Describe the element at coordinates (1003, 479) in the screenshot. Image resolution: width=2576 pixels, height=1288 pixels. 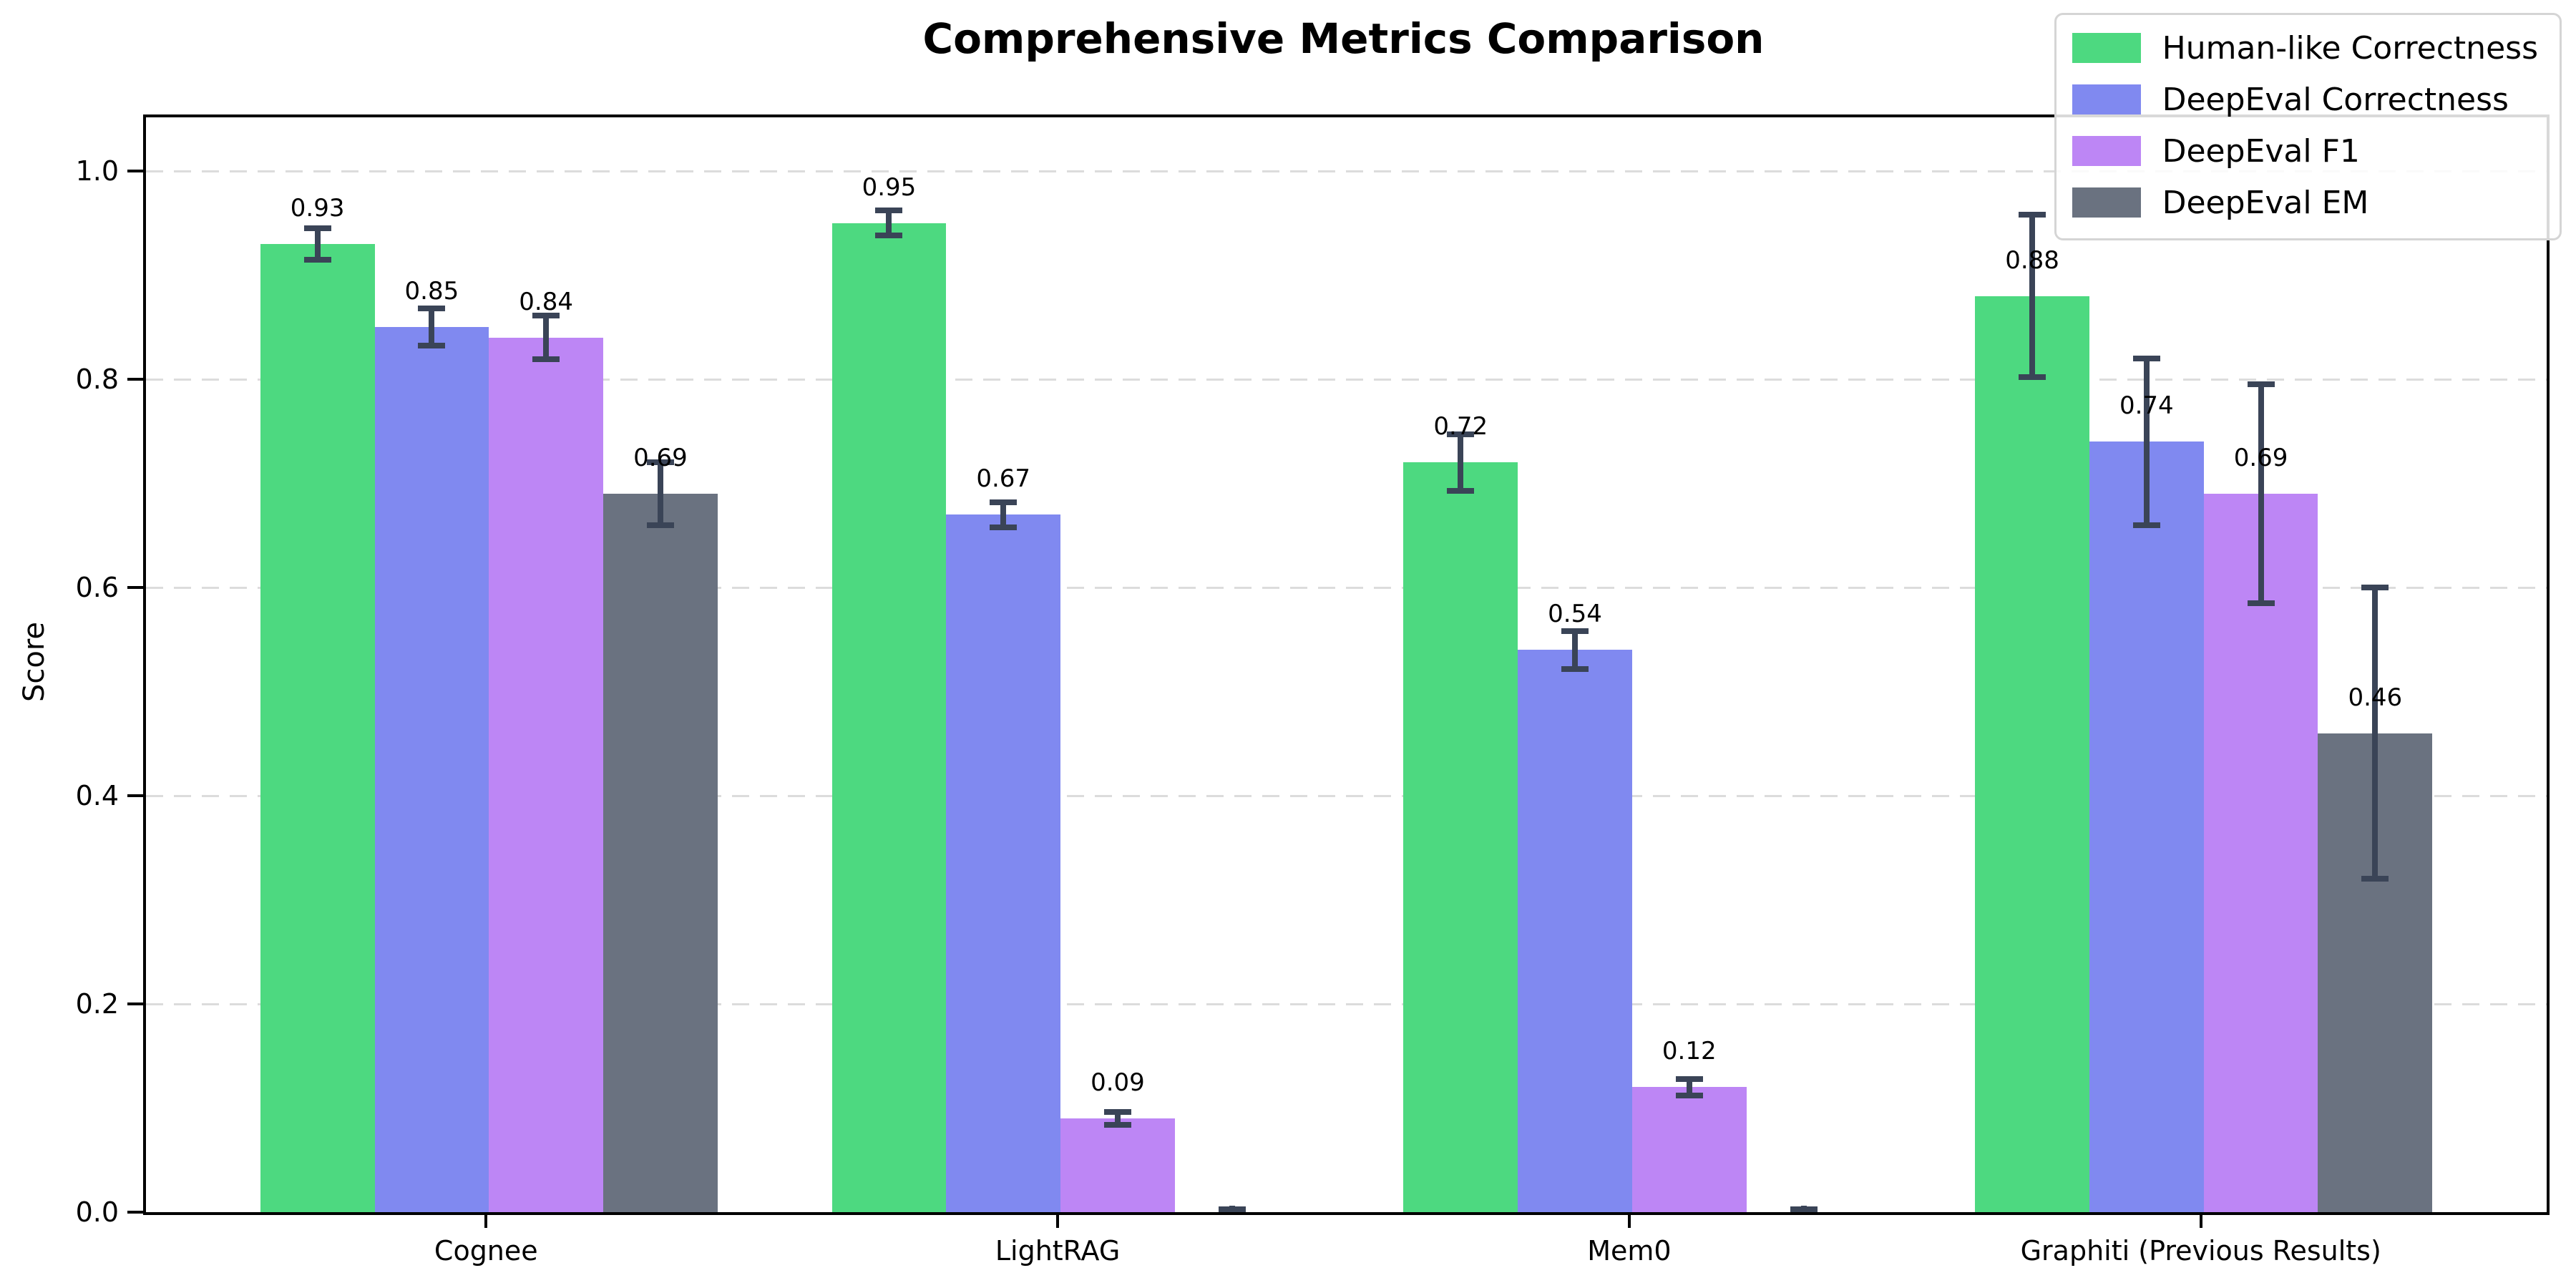
I see `bar-value-label: 0.67` at that location.